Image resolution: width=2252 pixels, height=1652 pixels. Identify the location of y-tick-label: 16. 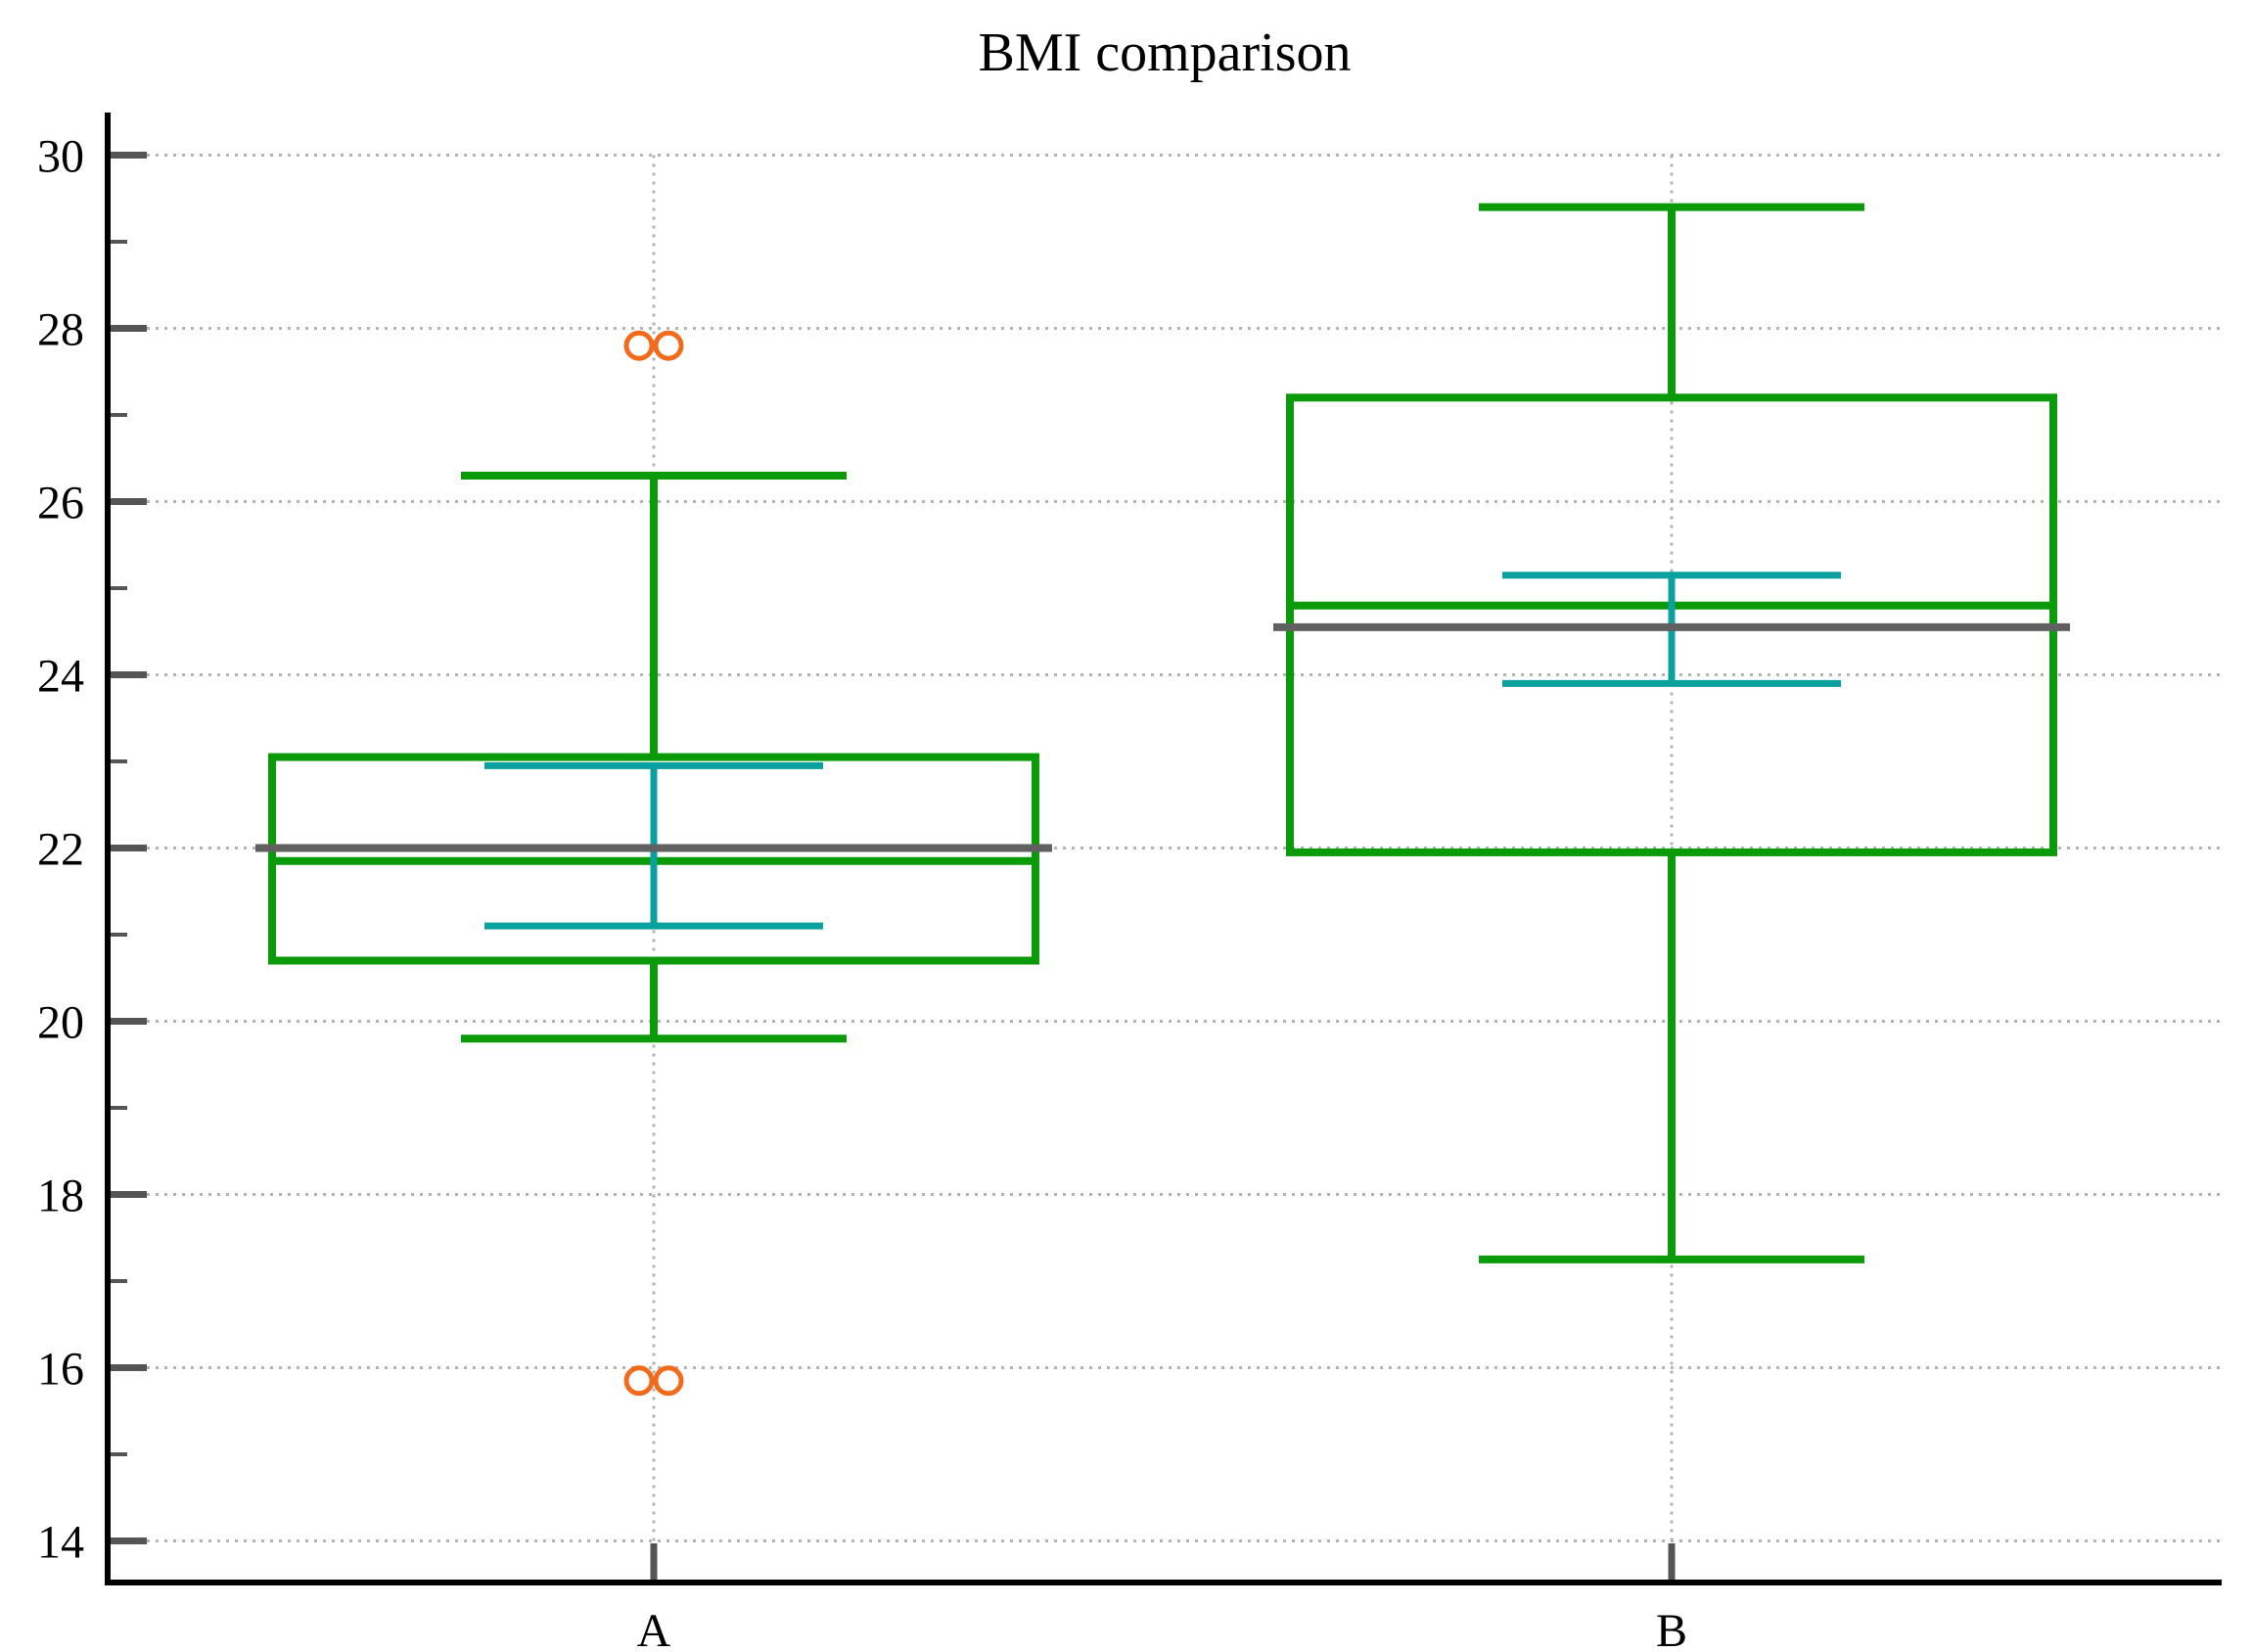
(60, 1370).